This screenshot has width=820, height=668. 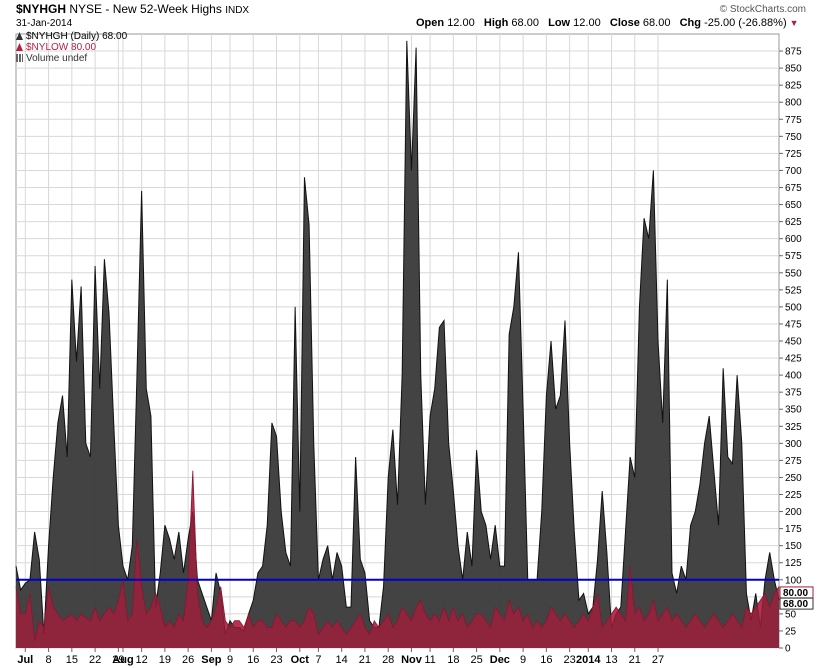 I want to click on x-tick-label: 19, so click(x=165, y=660).